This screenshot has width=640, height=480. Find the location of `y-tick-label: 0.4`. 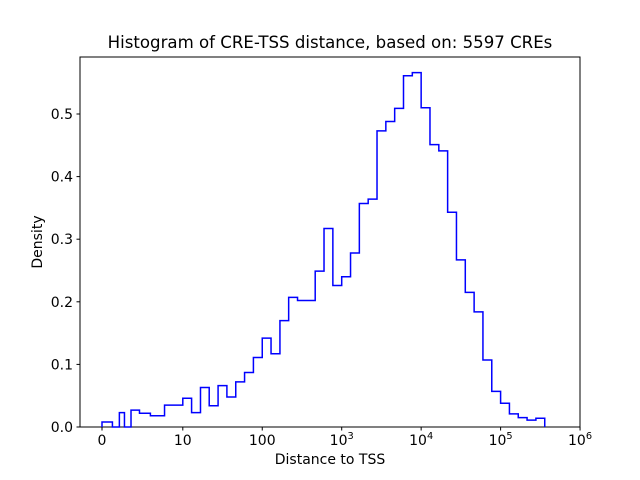

y-tick-label: 0.4 is located at coordinates (62, 178).